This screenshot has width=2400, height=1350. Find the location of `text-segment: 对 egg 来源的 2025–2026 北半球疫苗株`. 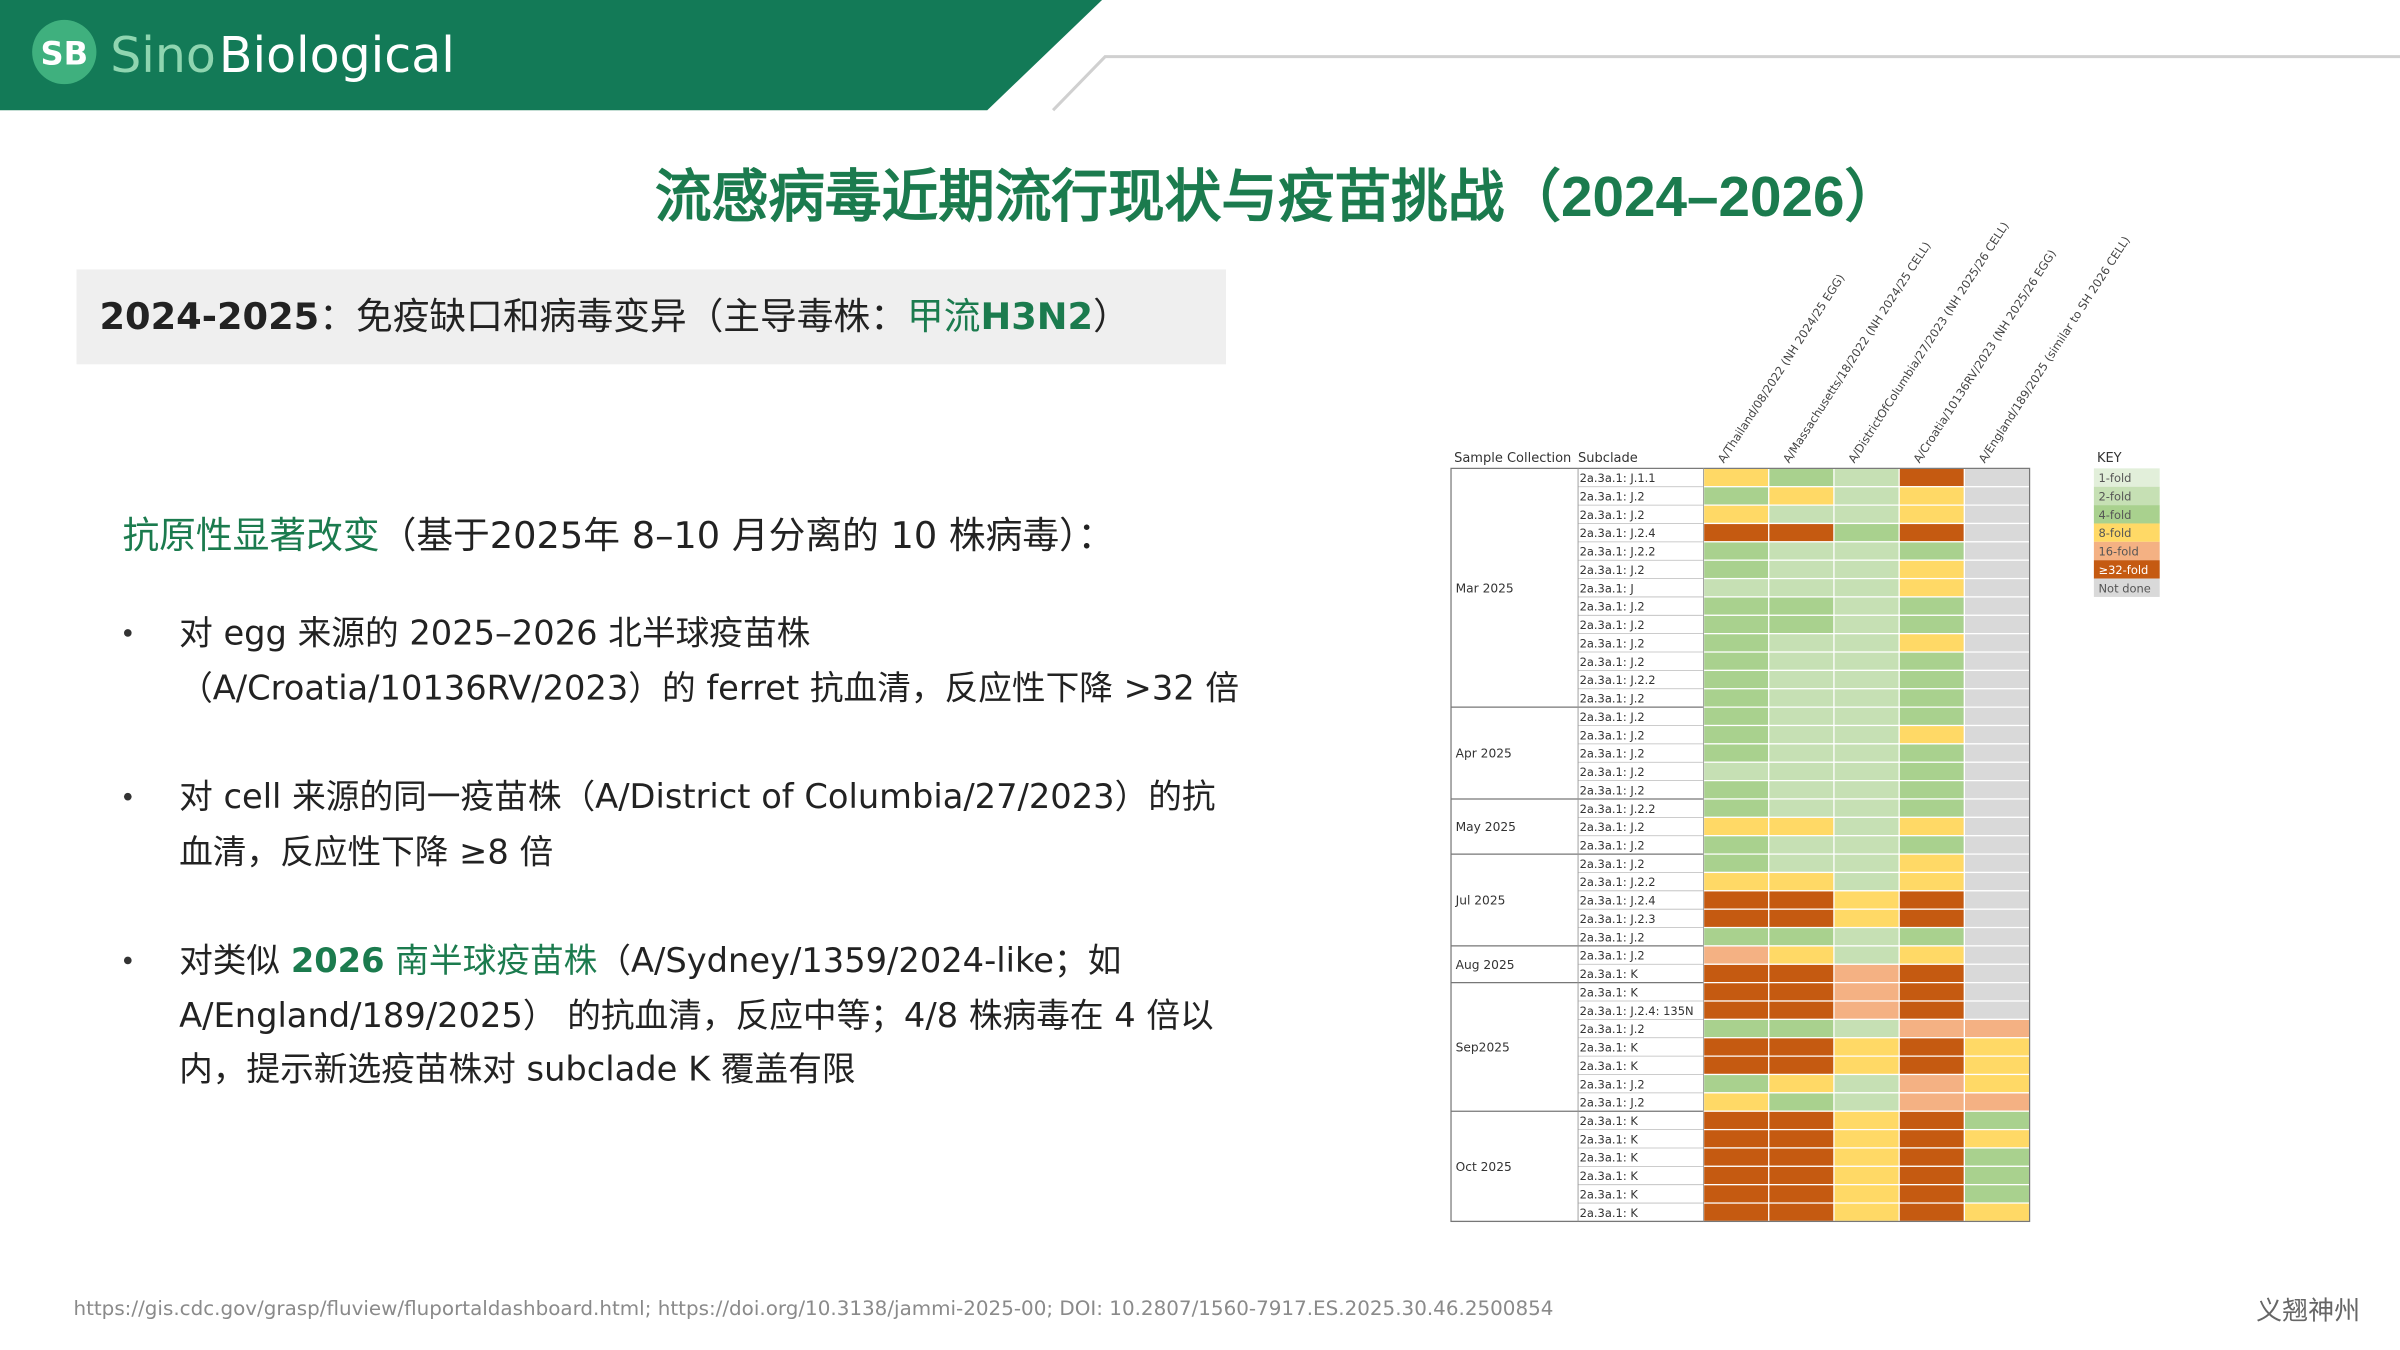

text-segment: 对 egg 来源的 2025–2026 北半球疫苗株 is located at coordinates (495, 634).